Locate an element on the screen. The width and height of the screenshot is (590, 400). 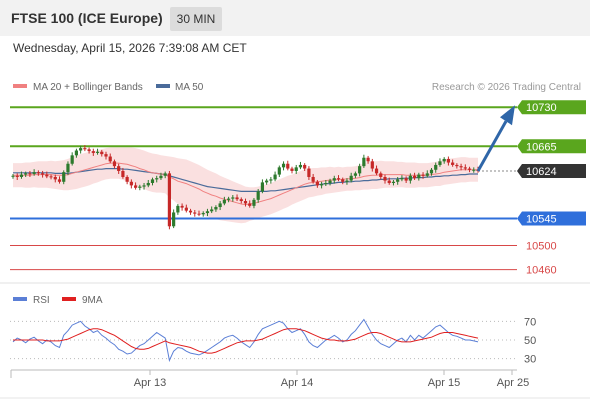
projection-arrow-head is located at coordinates (507, 115).